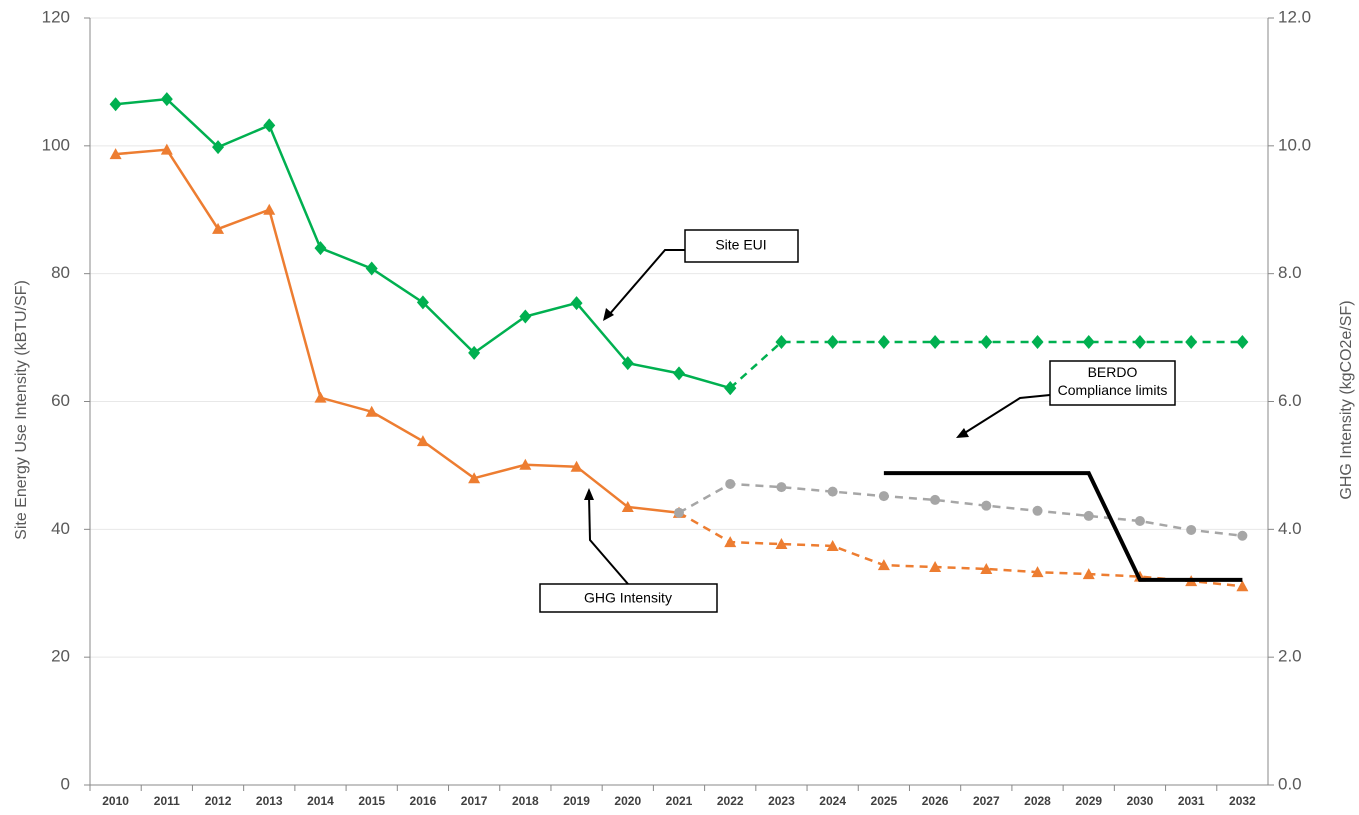  What do you see at coordinates (832, 801) in the screenshot?
I see `x-tick-label: 2024` at bounding box center [832, 801].